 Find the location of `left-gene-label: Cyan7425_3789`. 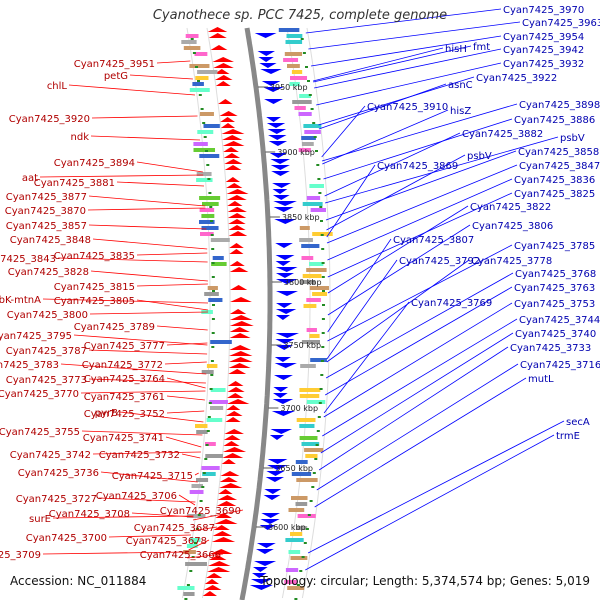

left-gene-label: Cyan7425_3789 is located at coordinates (114, 327).